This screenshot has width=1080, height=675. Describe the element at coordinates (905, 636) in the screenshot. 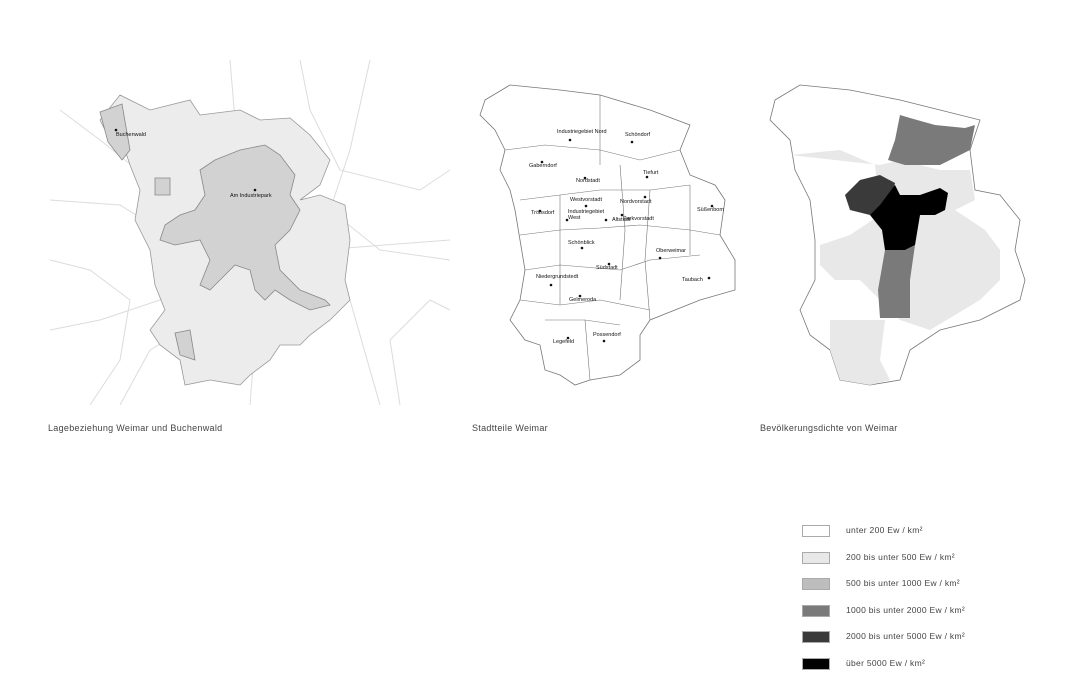

I see `legend-label: 2000 bis unter 5000 Ew / km²` at that location.